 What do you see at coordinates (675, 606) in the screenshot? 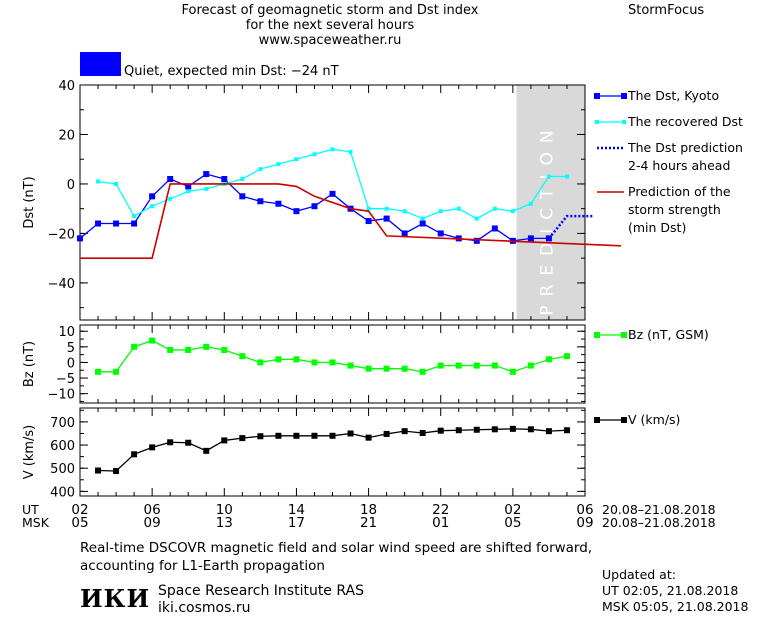
I see `updated-msk: MSK 05:05, 21.08.2018` at bounding box center [675, 606].